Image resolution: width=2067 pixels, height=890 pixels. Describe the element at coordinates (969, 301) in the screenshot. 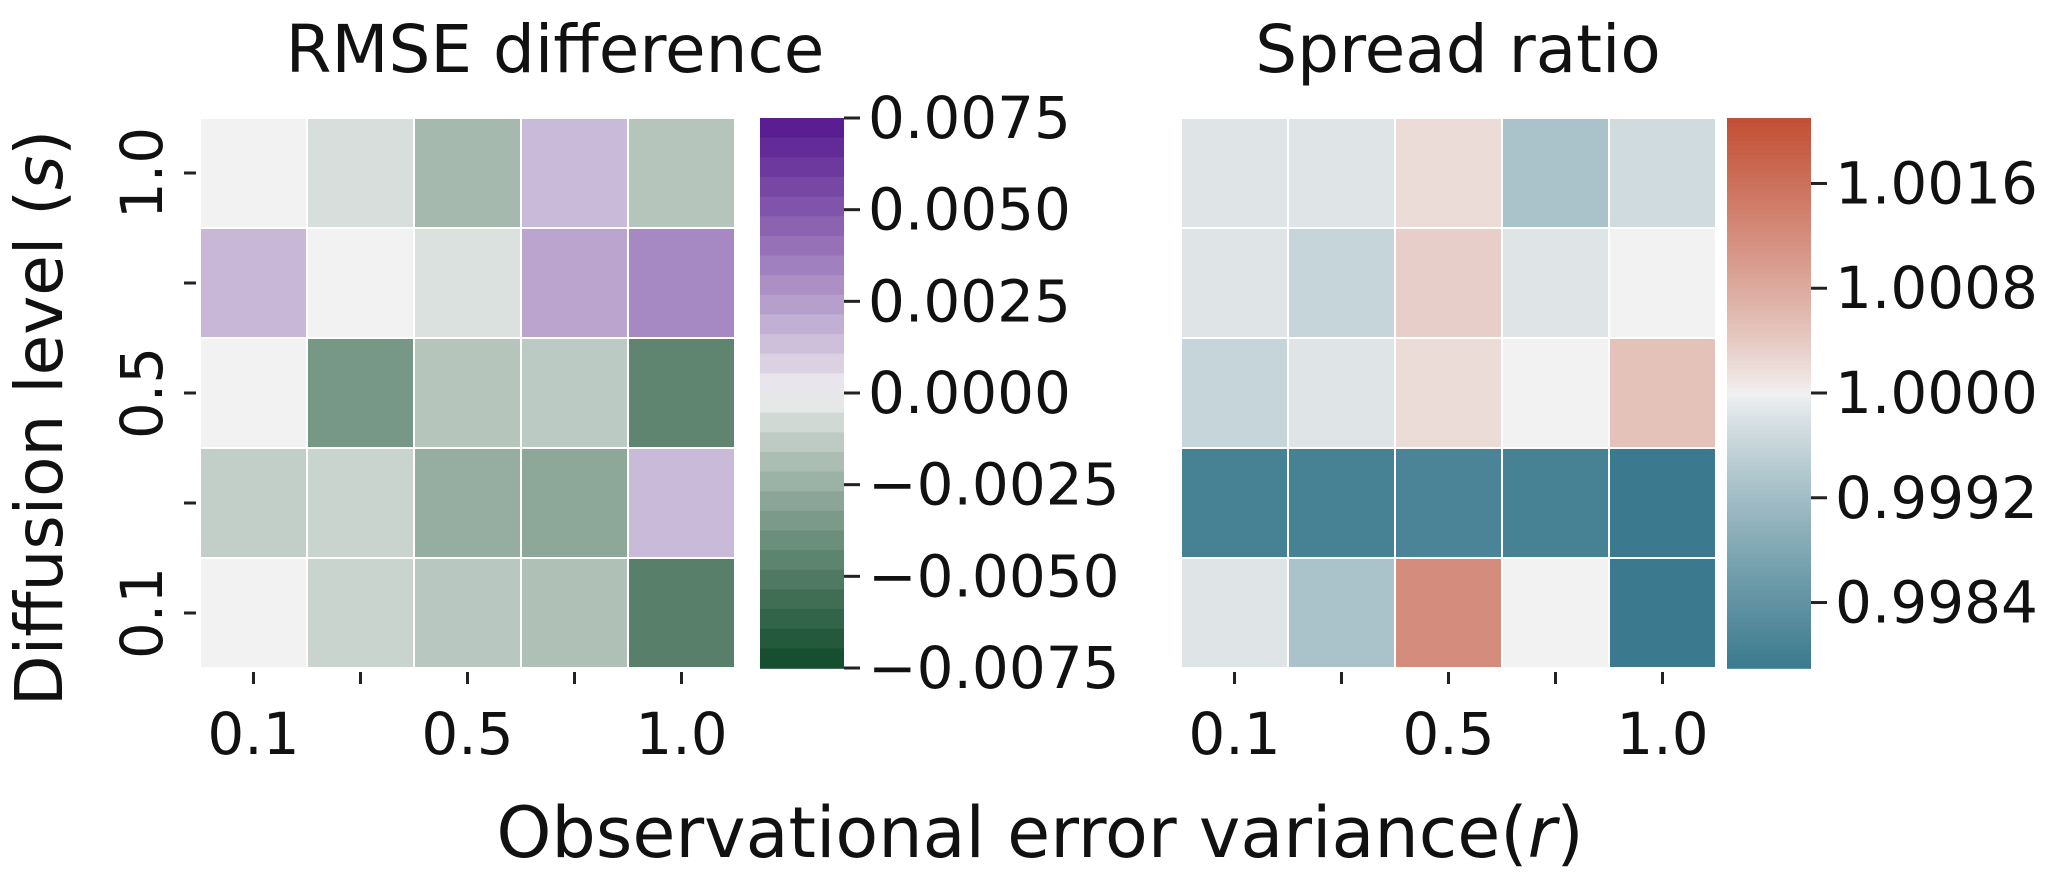

I see `colorbar-tick-label: 0.0025` at that location.